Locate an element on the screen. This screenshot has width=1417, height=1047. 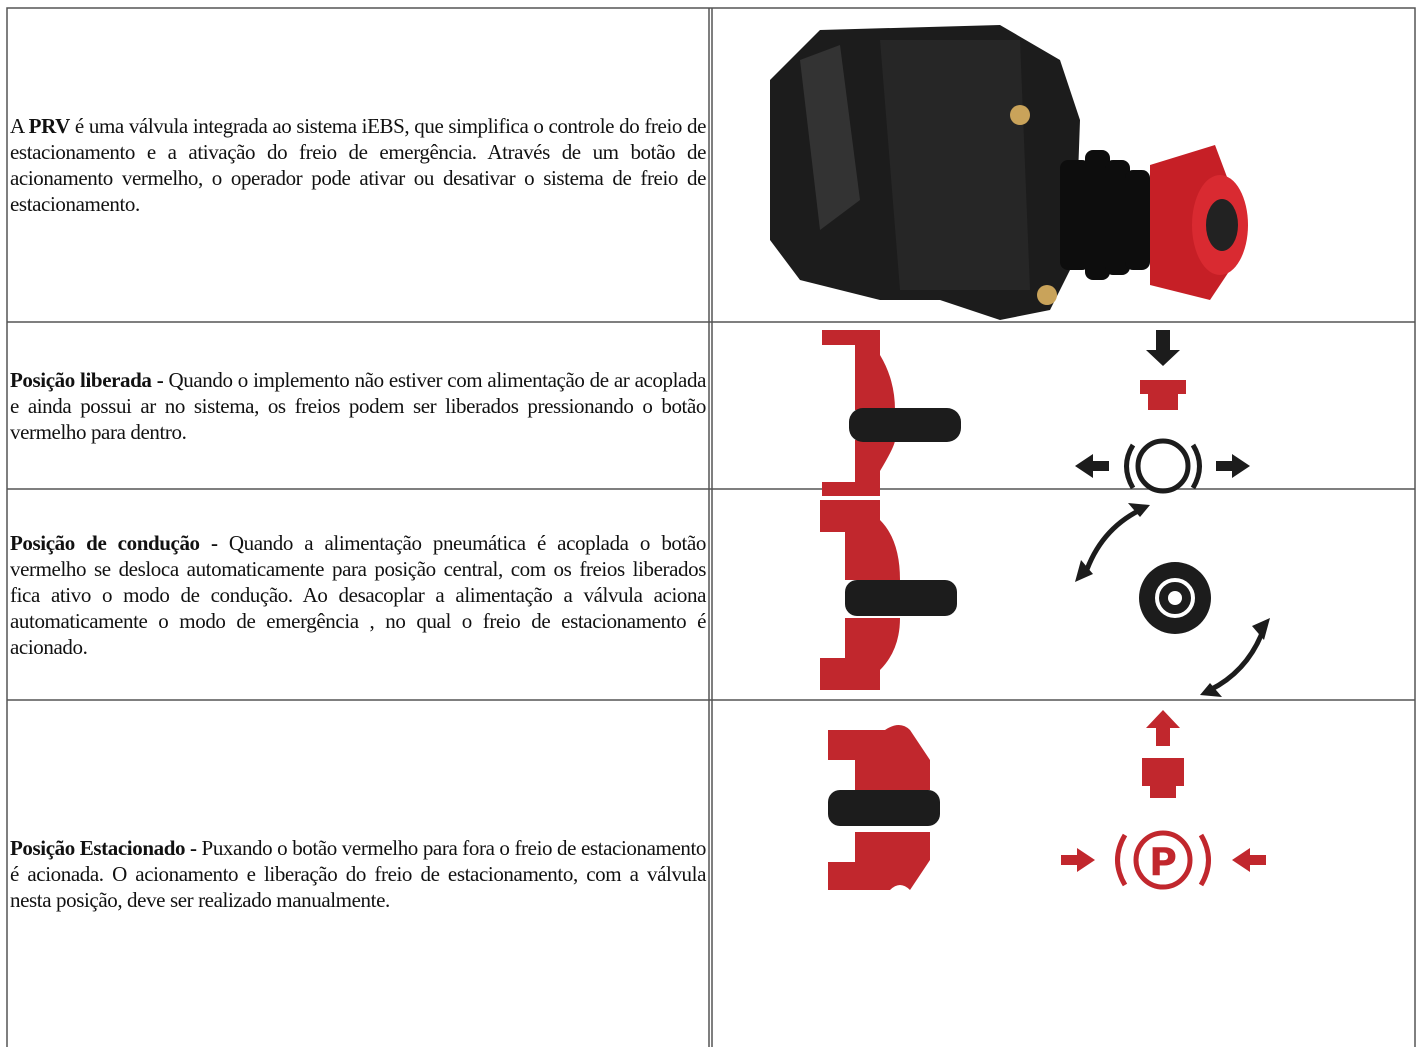
driving-icon is located at coordinates (1045, 598).